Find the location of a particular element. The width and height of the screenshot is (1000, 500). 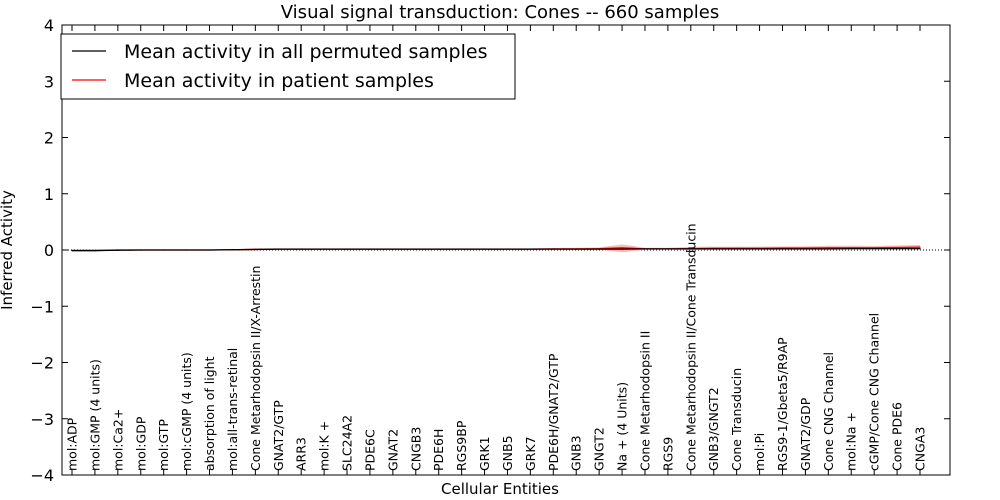

y-tick-label: −2 is located at coordinates (42, 363).